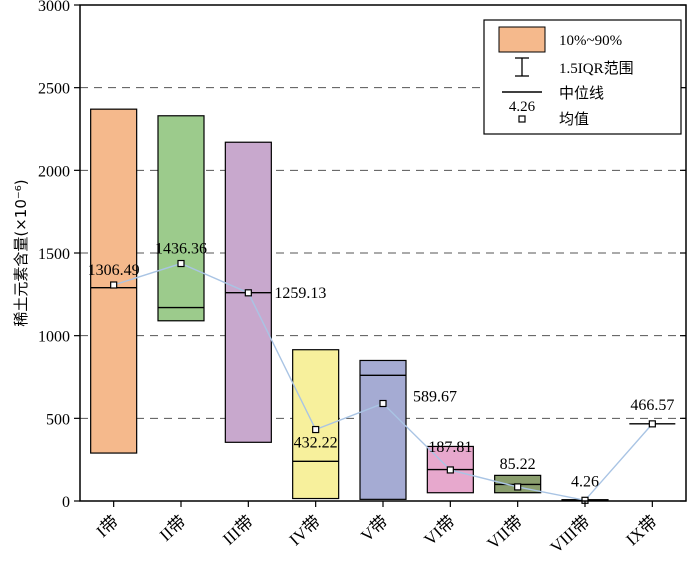  I want to click on x-tick-label: VIII带, so click(570, 534).